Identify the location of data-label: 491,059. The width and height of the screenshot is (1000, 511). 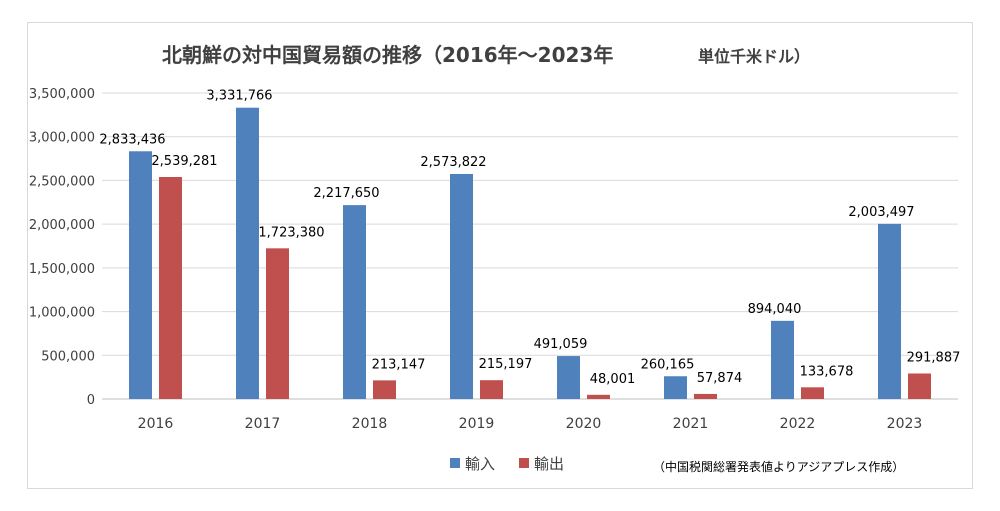
(561, 344).